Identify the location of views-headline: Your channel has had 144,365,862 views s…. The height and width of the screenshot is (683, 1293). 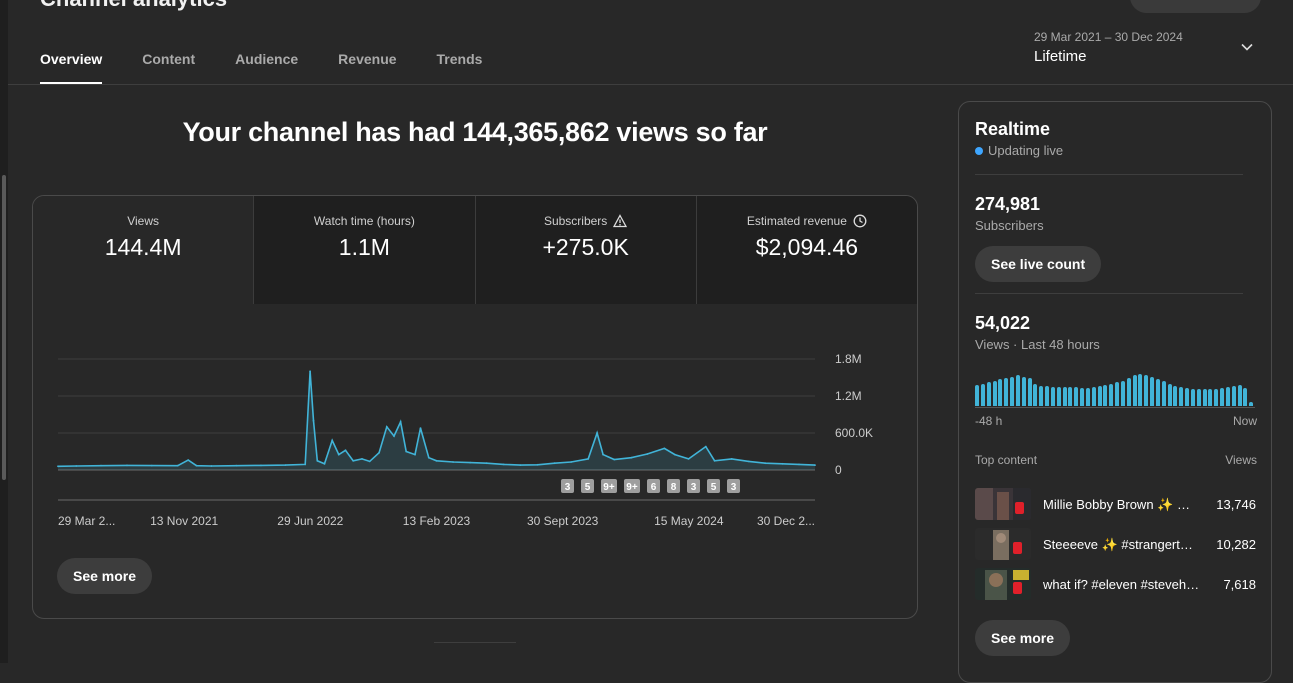
(475, 132).